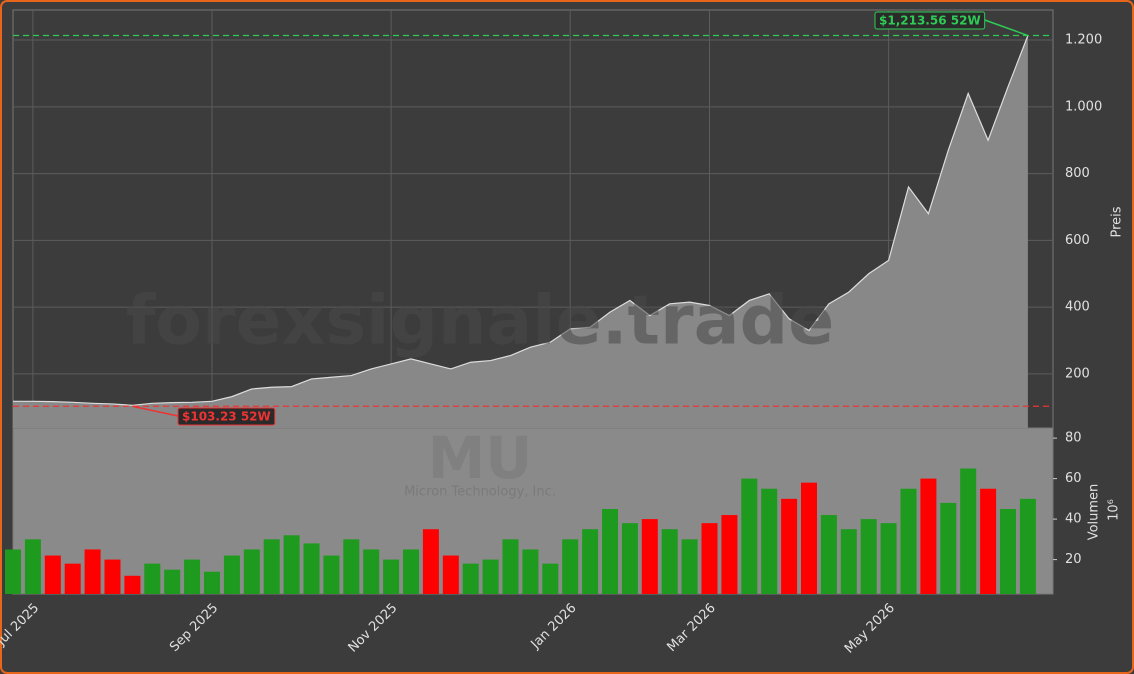 The height and width of the screenshot is (674, 1134). What do you see at coordinates (930, 21) in the screenshot?
I see `annotation: $1,213.56 52W` at bounding box center [930, 21].